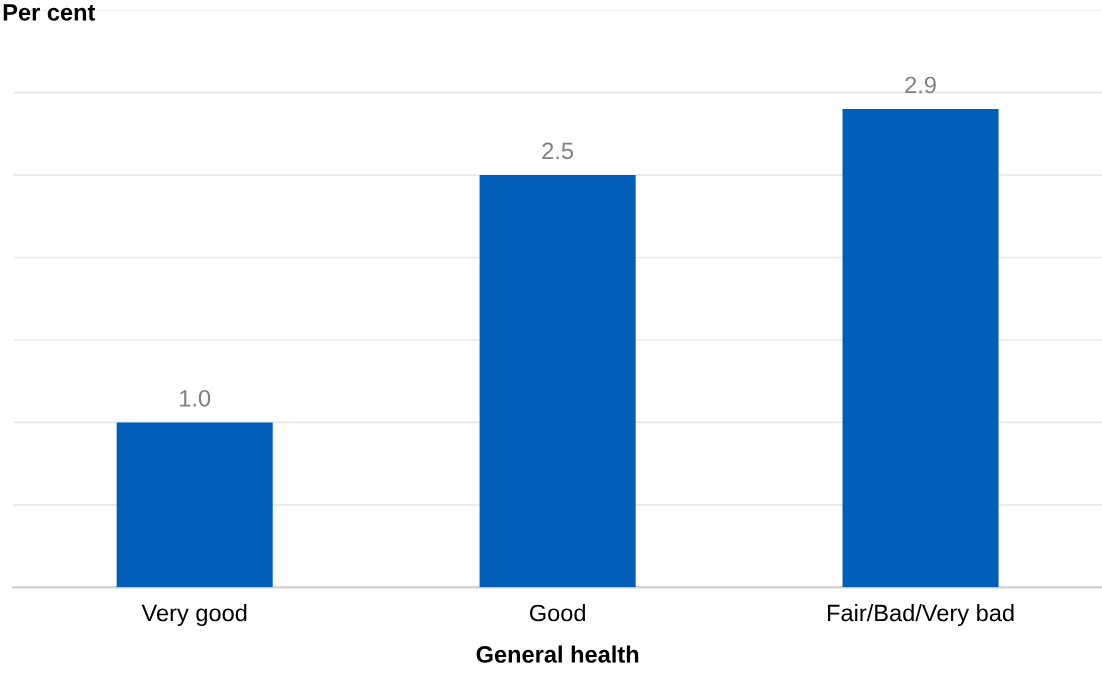 The height and width of the screenshot is (679, 1102). What do you see at coordinates (557, 654) in the screenshot?
I see `x-axis-title: General health` at bounding box center [557, 654].